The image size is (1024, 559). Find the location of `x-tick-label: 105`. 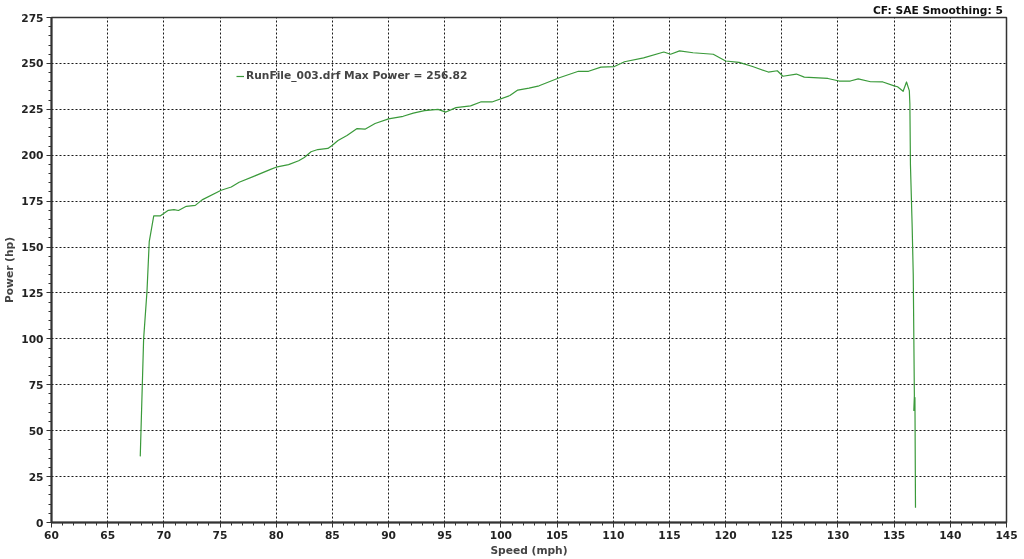

x-tick-label: 105 is located at coordinates (557, 535).